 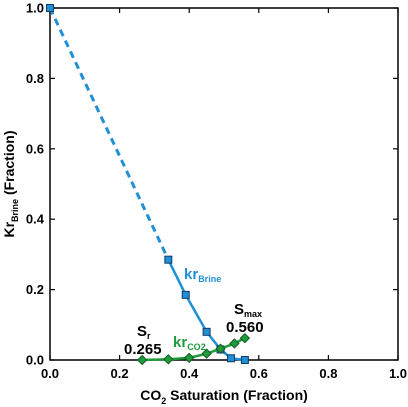 What do you see at coordinates (35, 289) in the screenshot?
I see `y-tick-label: 0.2` at bounding box center [35, 289].